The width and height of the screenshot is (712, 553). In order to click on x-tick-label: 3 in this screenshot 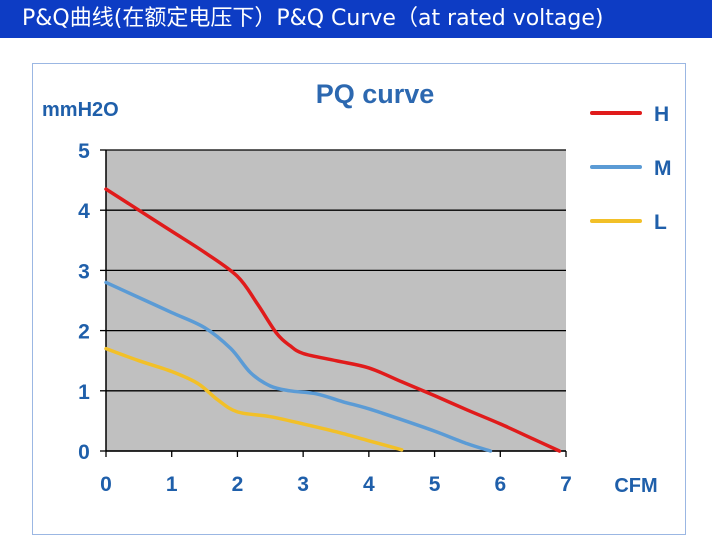, I will do `click(303, 484)`.